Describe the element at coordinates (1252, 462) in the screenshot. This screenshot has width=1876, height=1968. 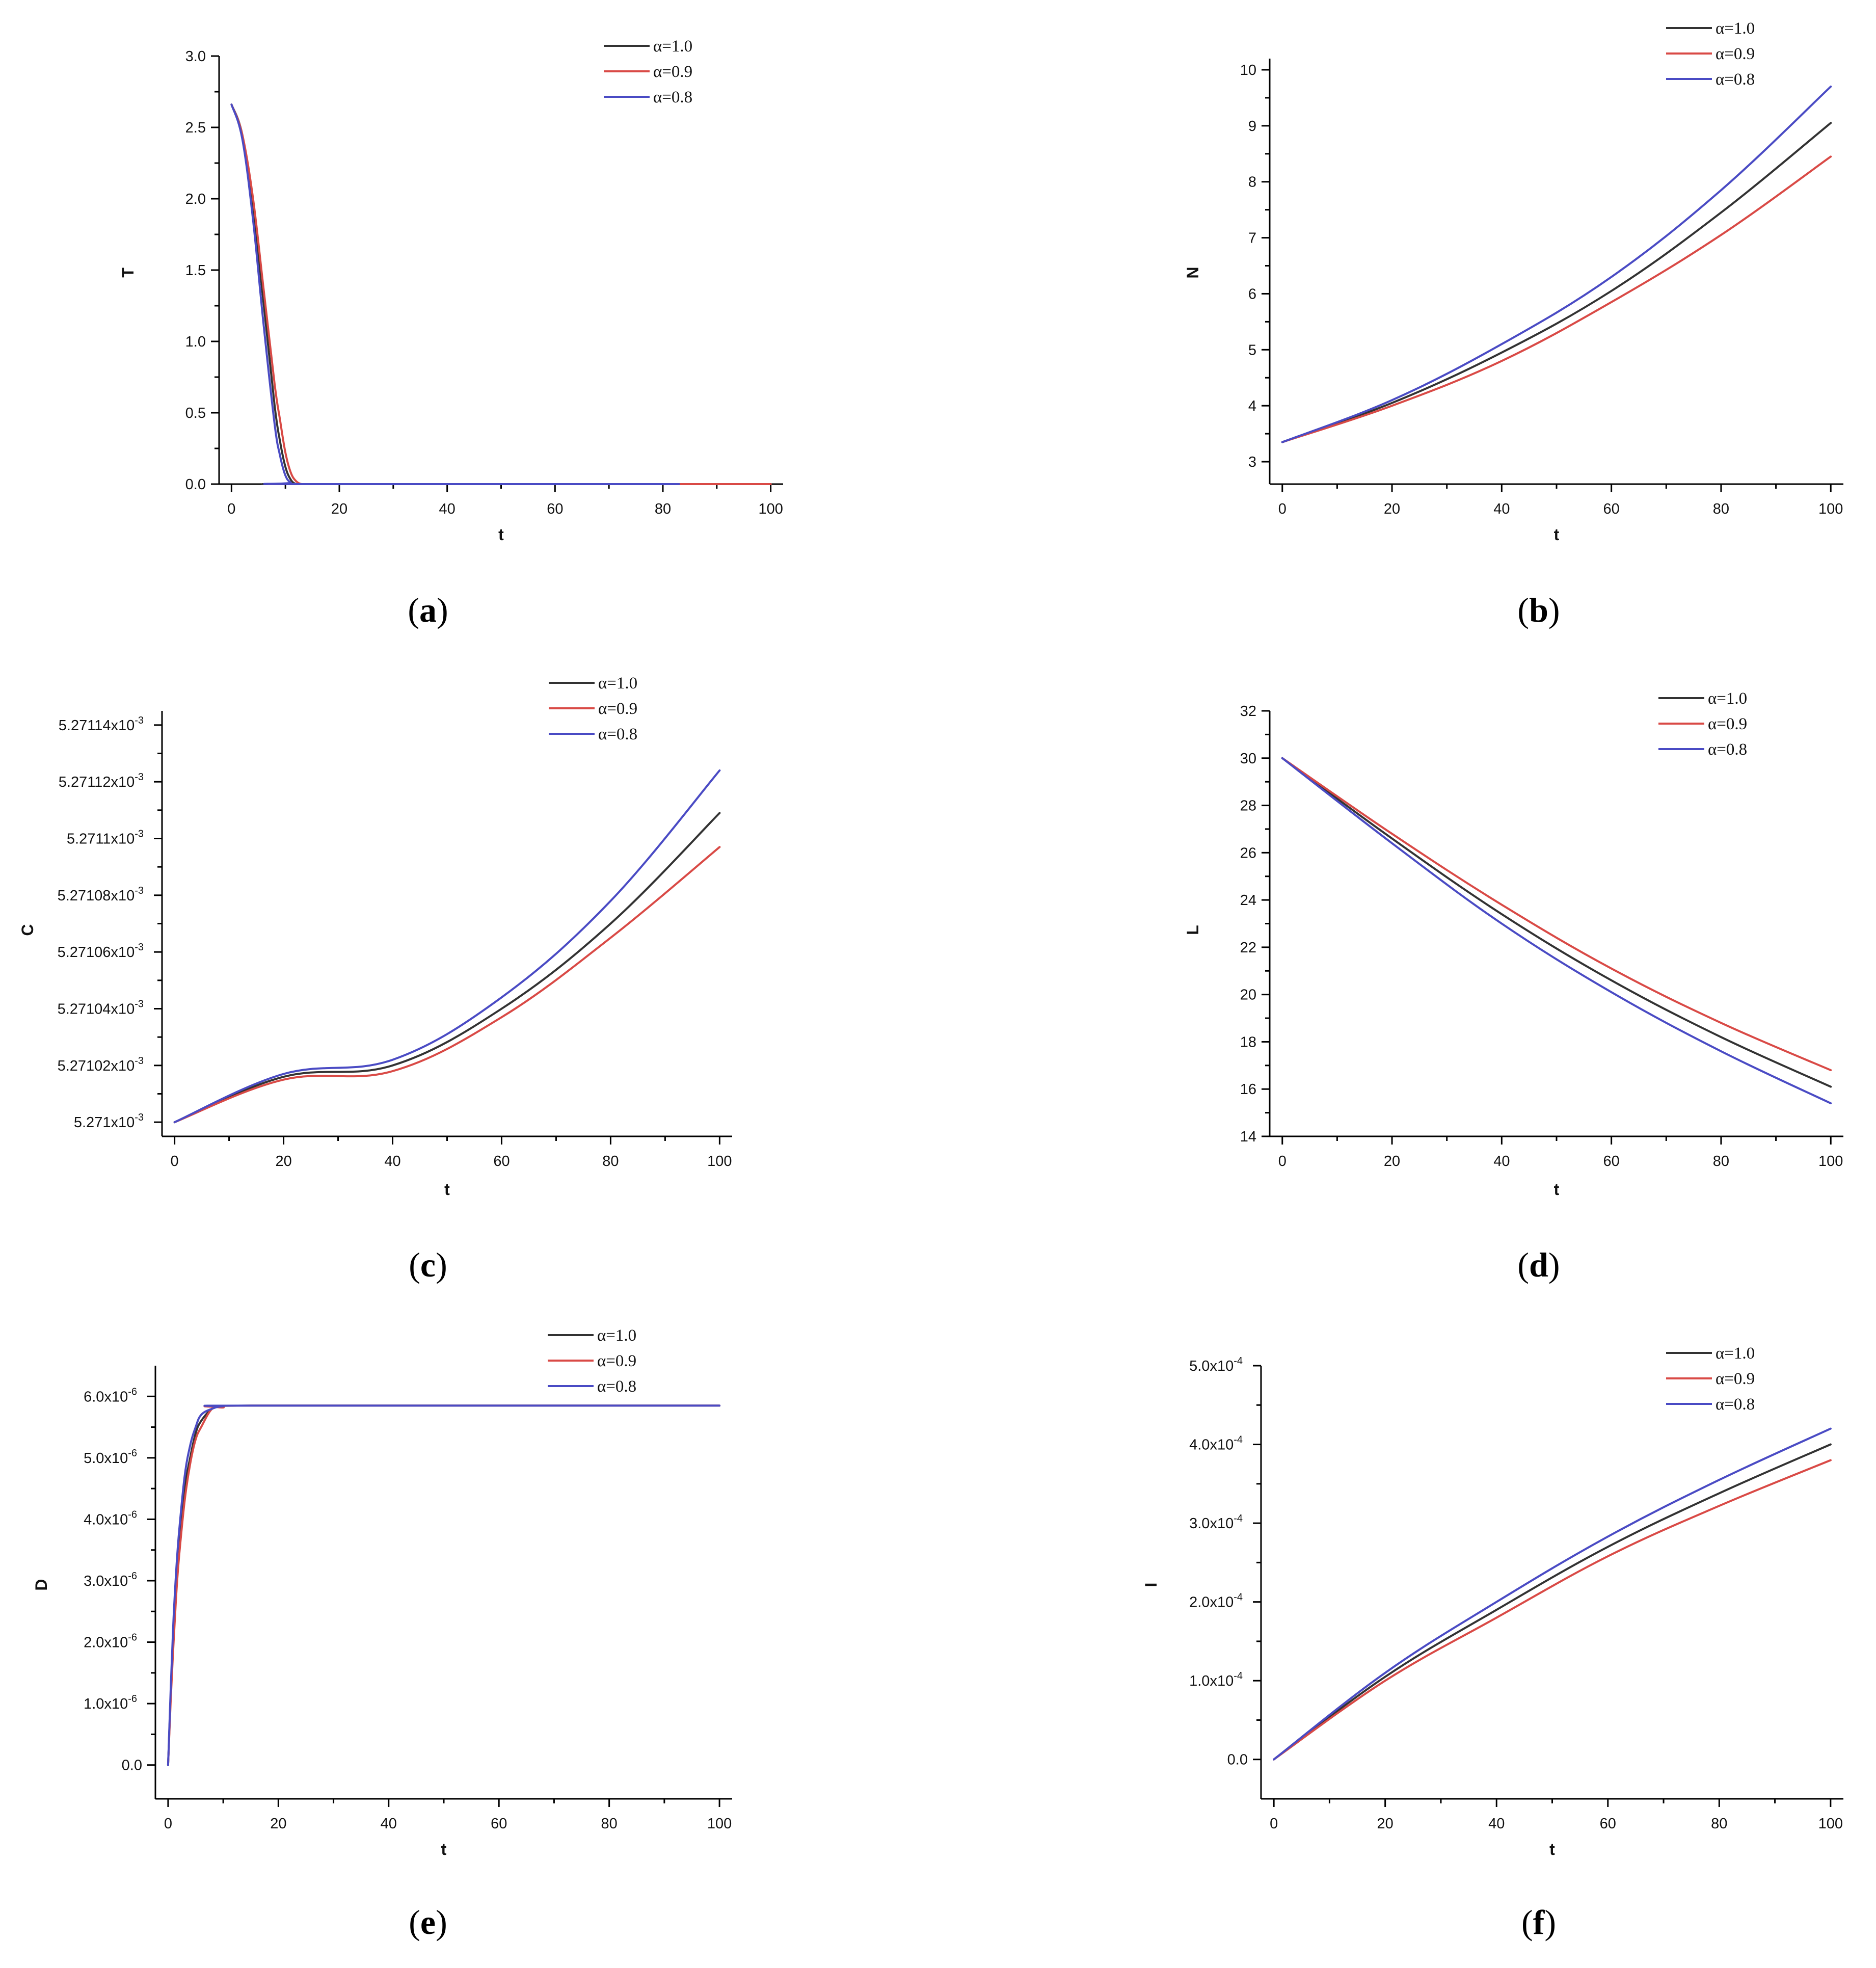
I see `y-tick-label: 3` at that location.